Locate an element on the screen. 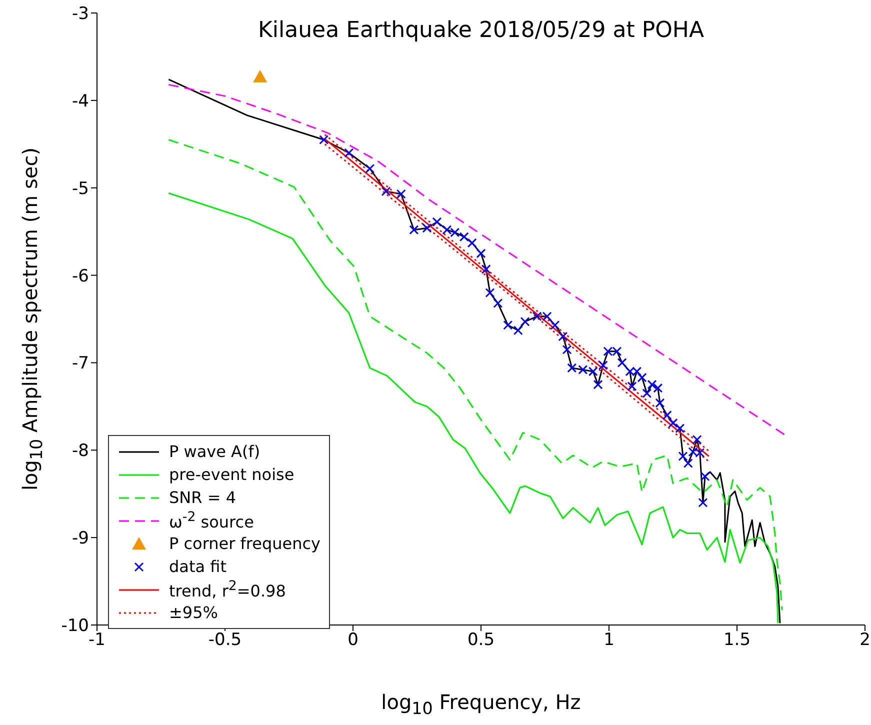 The width and height of the screenshot is (871, 725). legend-label: pre-event noise is located at coordinates (231, 474).